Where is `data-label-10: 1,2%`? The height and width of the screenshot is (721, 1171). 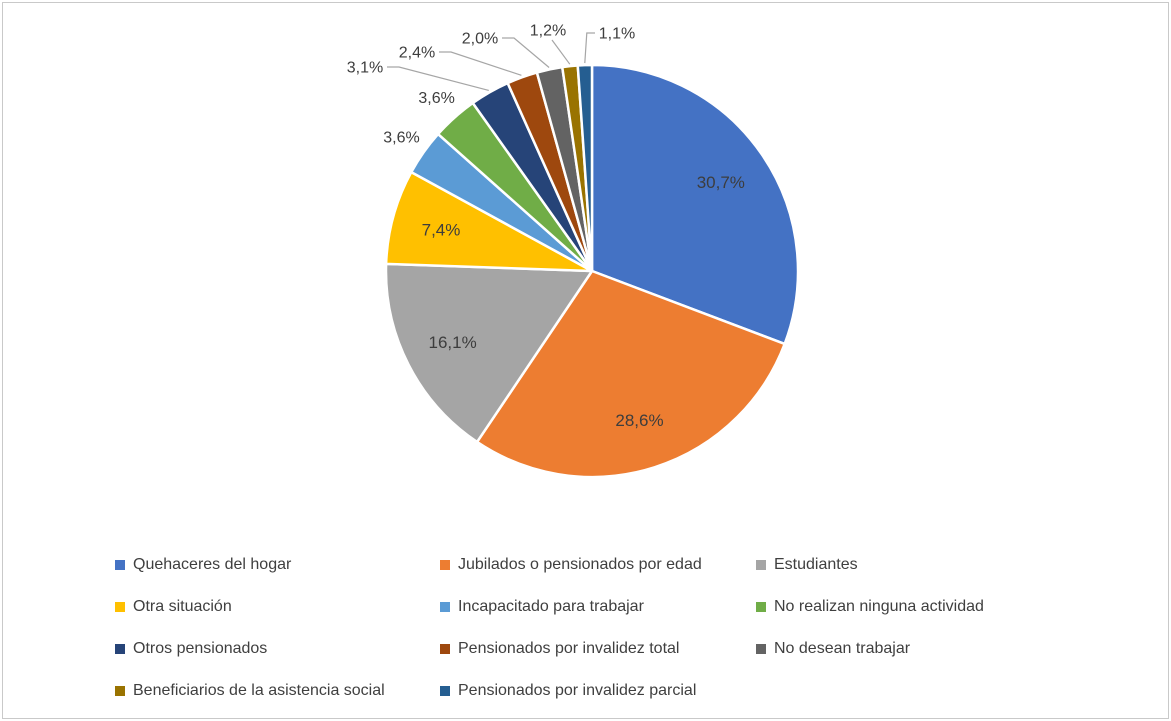
data-label-10: 1,2% is located at coordinates (548, 31).